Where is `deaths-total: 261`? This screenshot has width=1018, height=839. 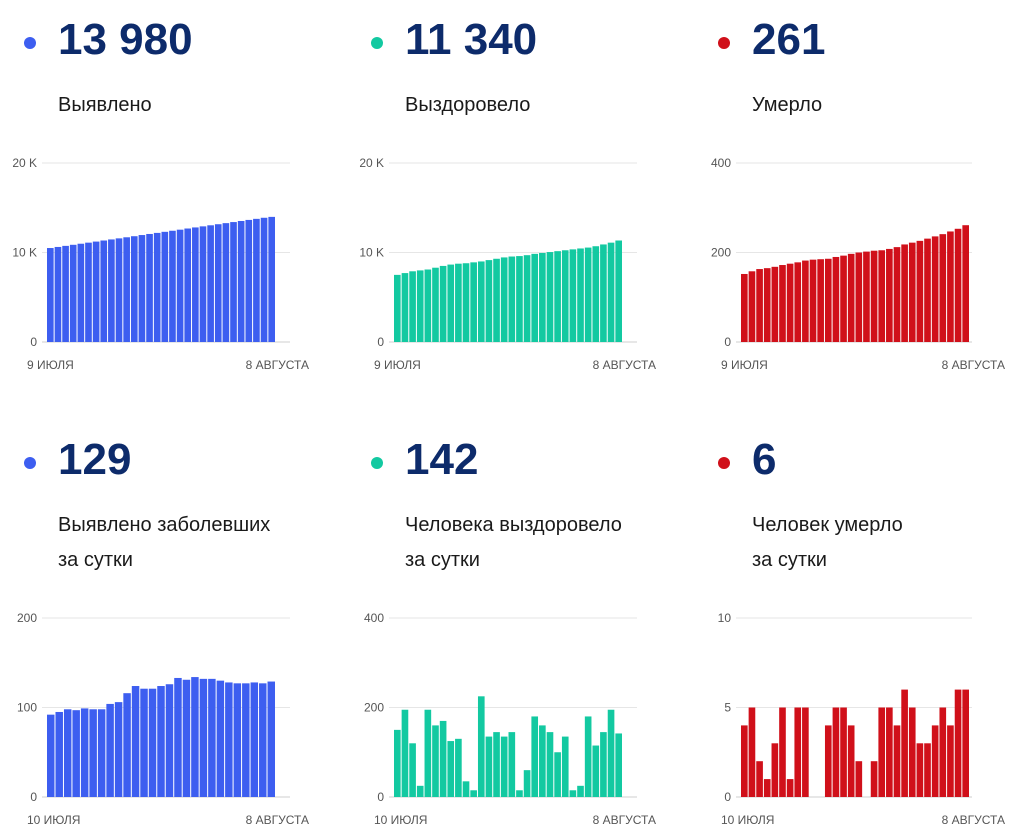 deaths-total: 261 is located at coordinates (789, 39).